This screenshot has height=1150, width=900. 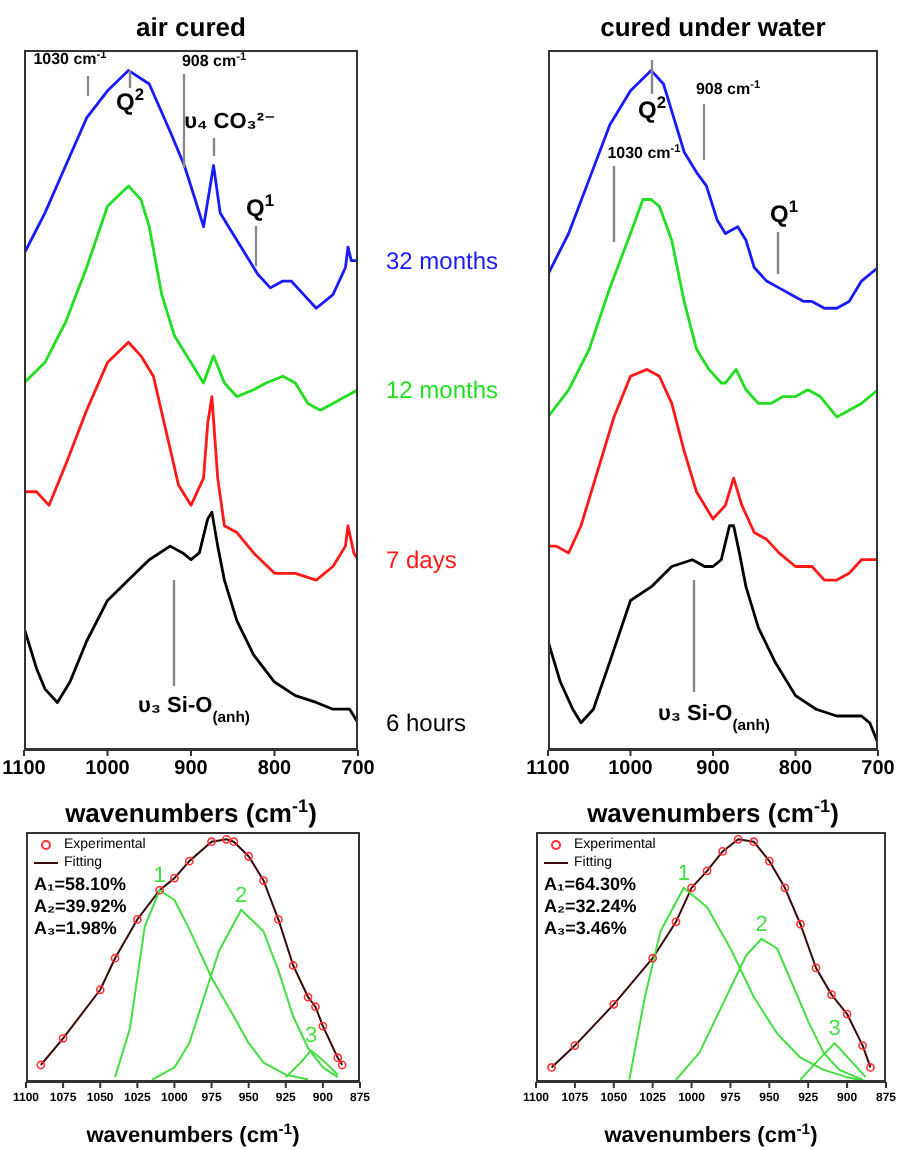 What do you see at coordinates (191, 27) in the screenshot?
I see `chart-title: air cured` at bounding box center [191, 27].